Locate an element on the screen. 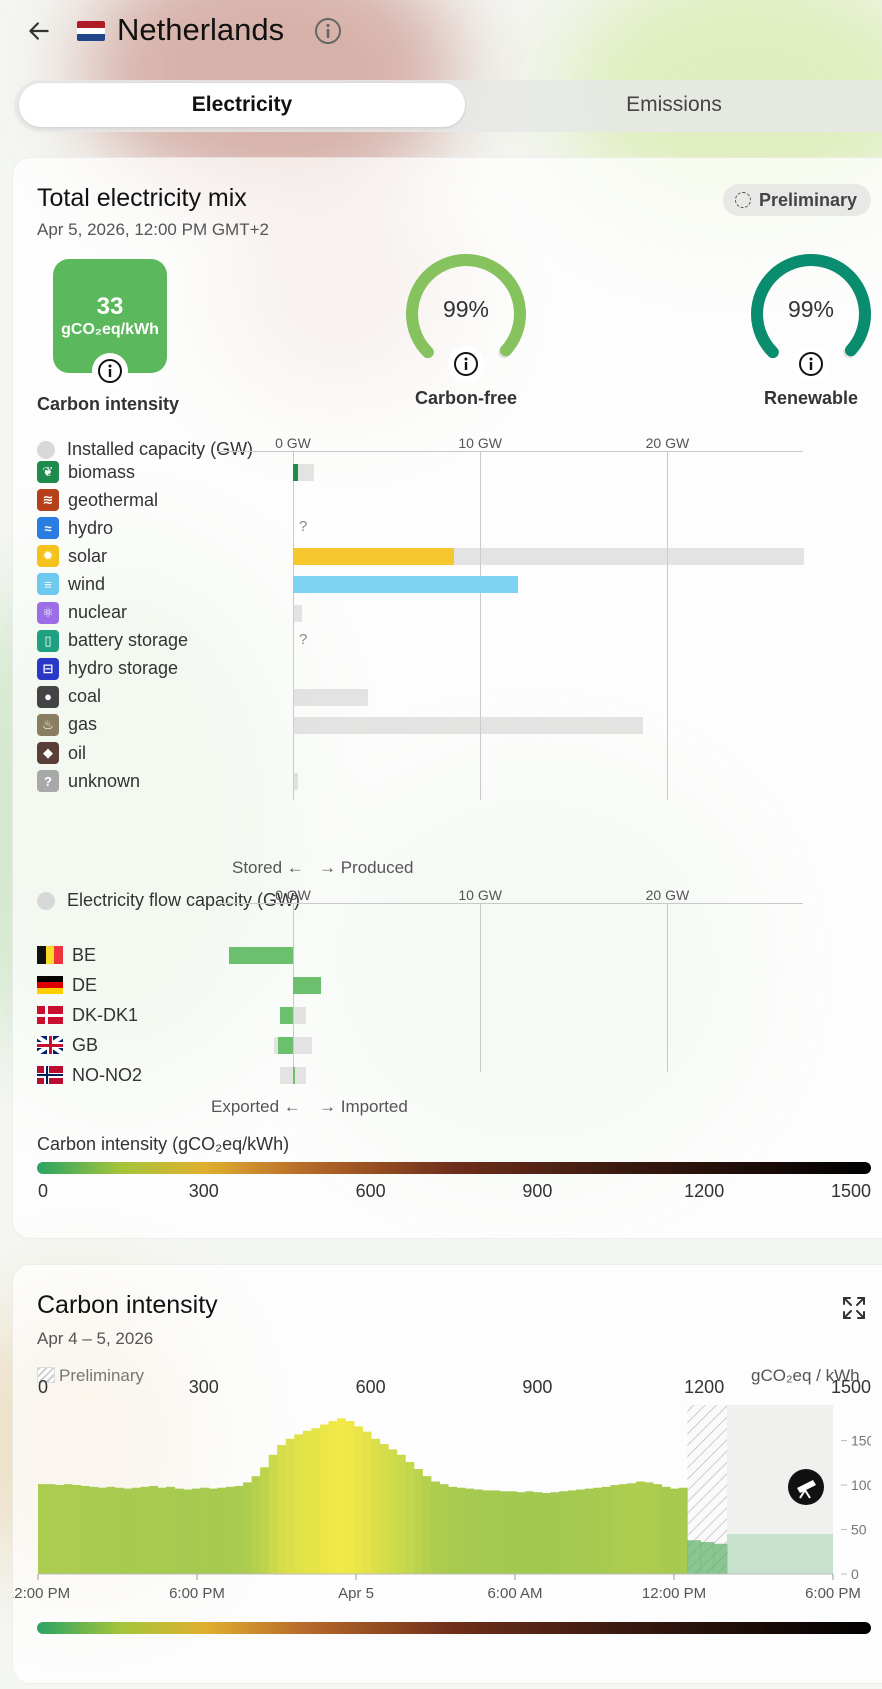 Image resolution: width=882 pixels, height=1689 pixels. exchange-row-DE: DE is located at coordinates (67, 985).